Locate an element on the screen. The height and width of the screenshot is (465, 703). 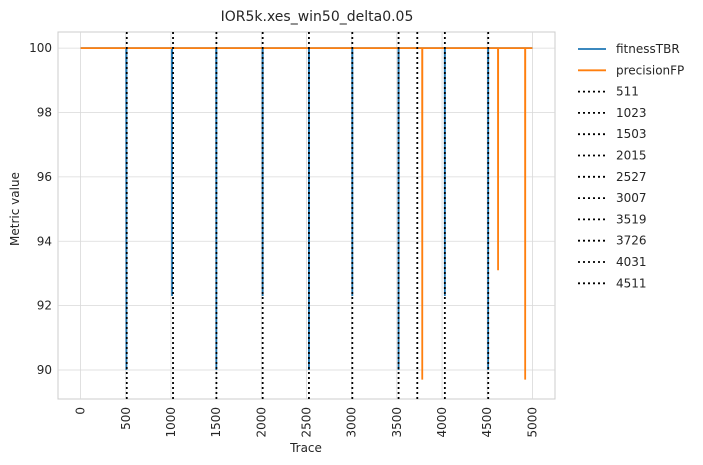
legend-label-4511: 4511 is located at coordinates (631, 283).